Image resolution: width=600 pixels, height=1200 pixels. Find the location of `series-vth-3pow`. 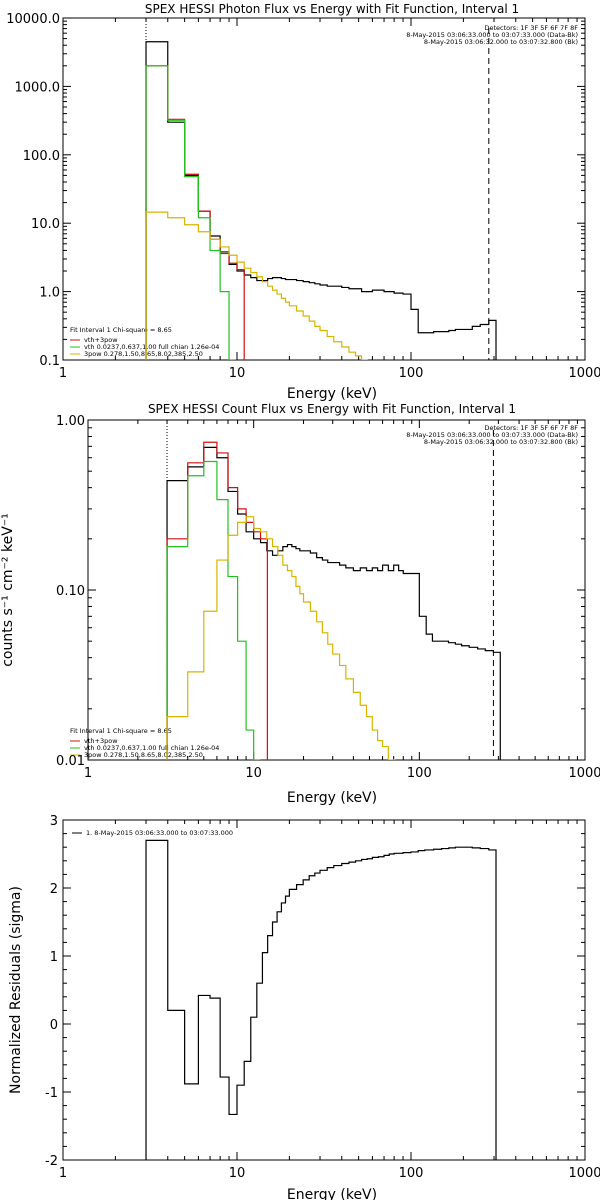

series-vth-3pow is located at coordinates (217, 600).